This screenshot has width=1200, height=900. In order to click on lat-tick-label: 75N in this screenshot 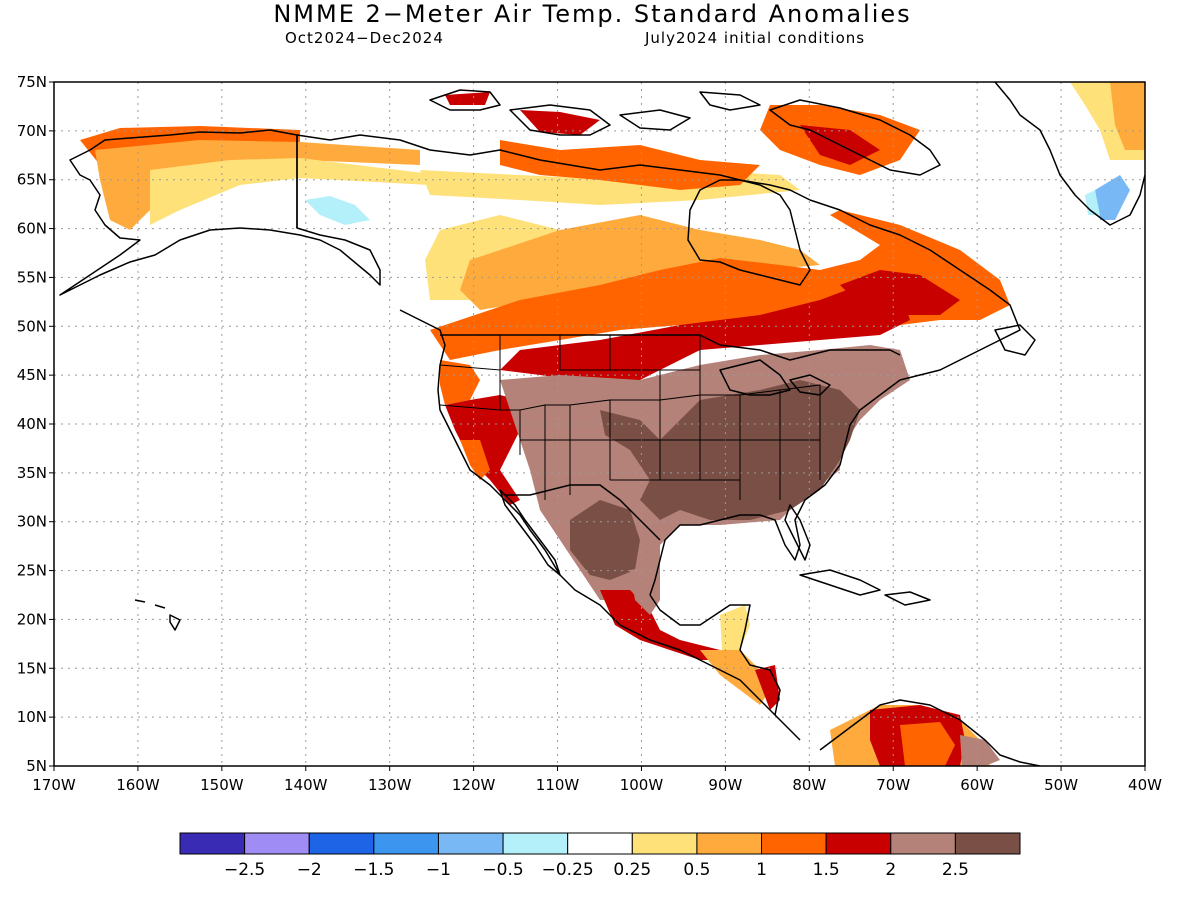, I will do `click(32, 82)`.